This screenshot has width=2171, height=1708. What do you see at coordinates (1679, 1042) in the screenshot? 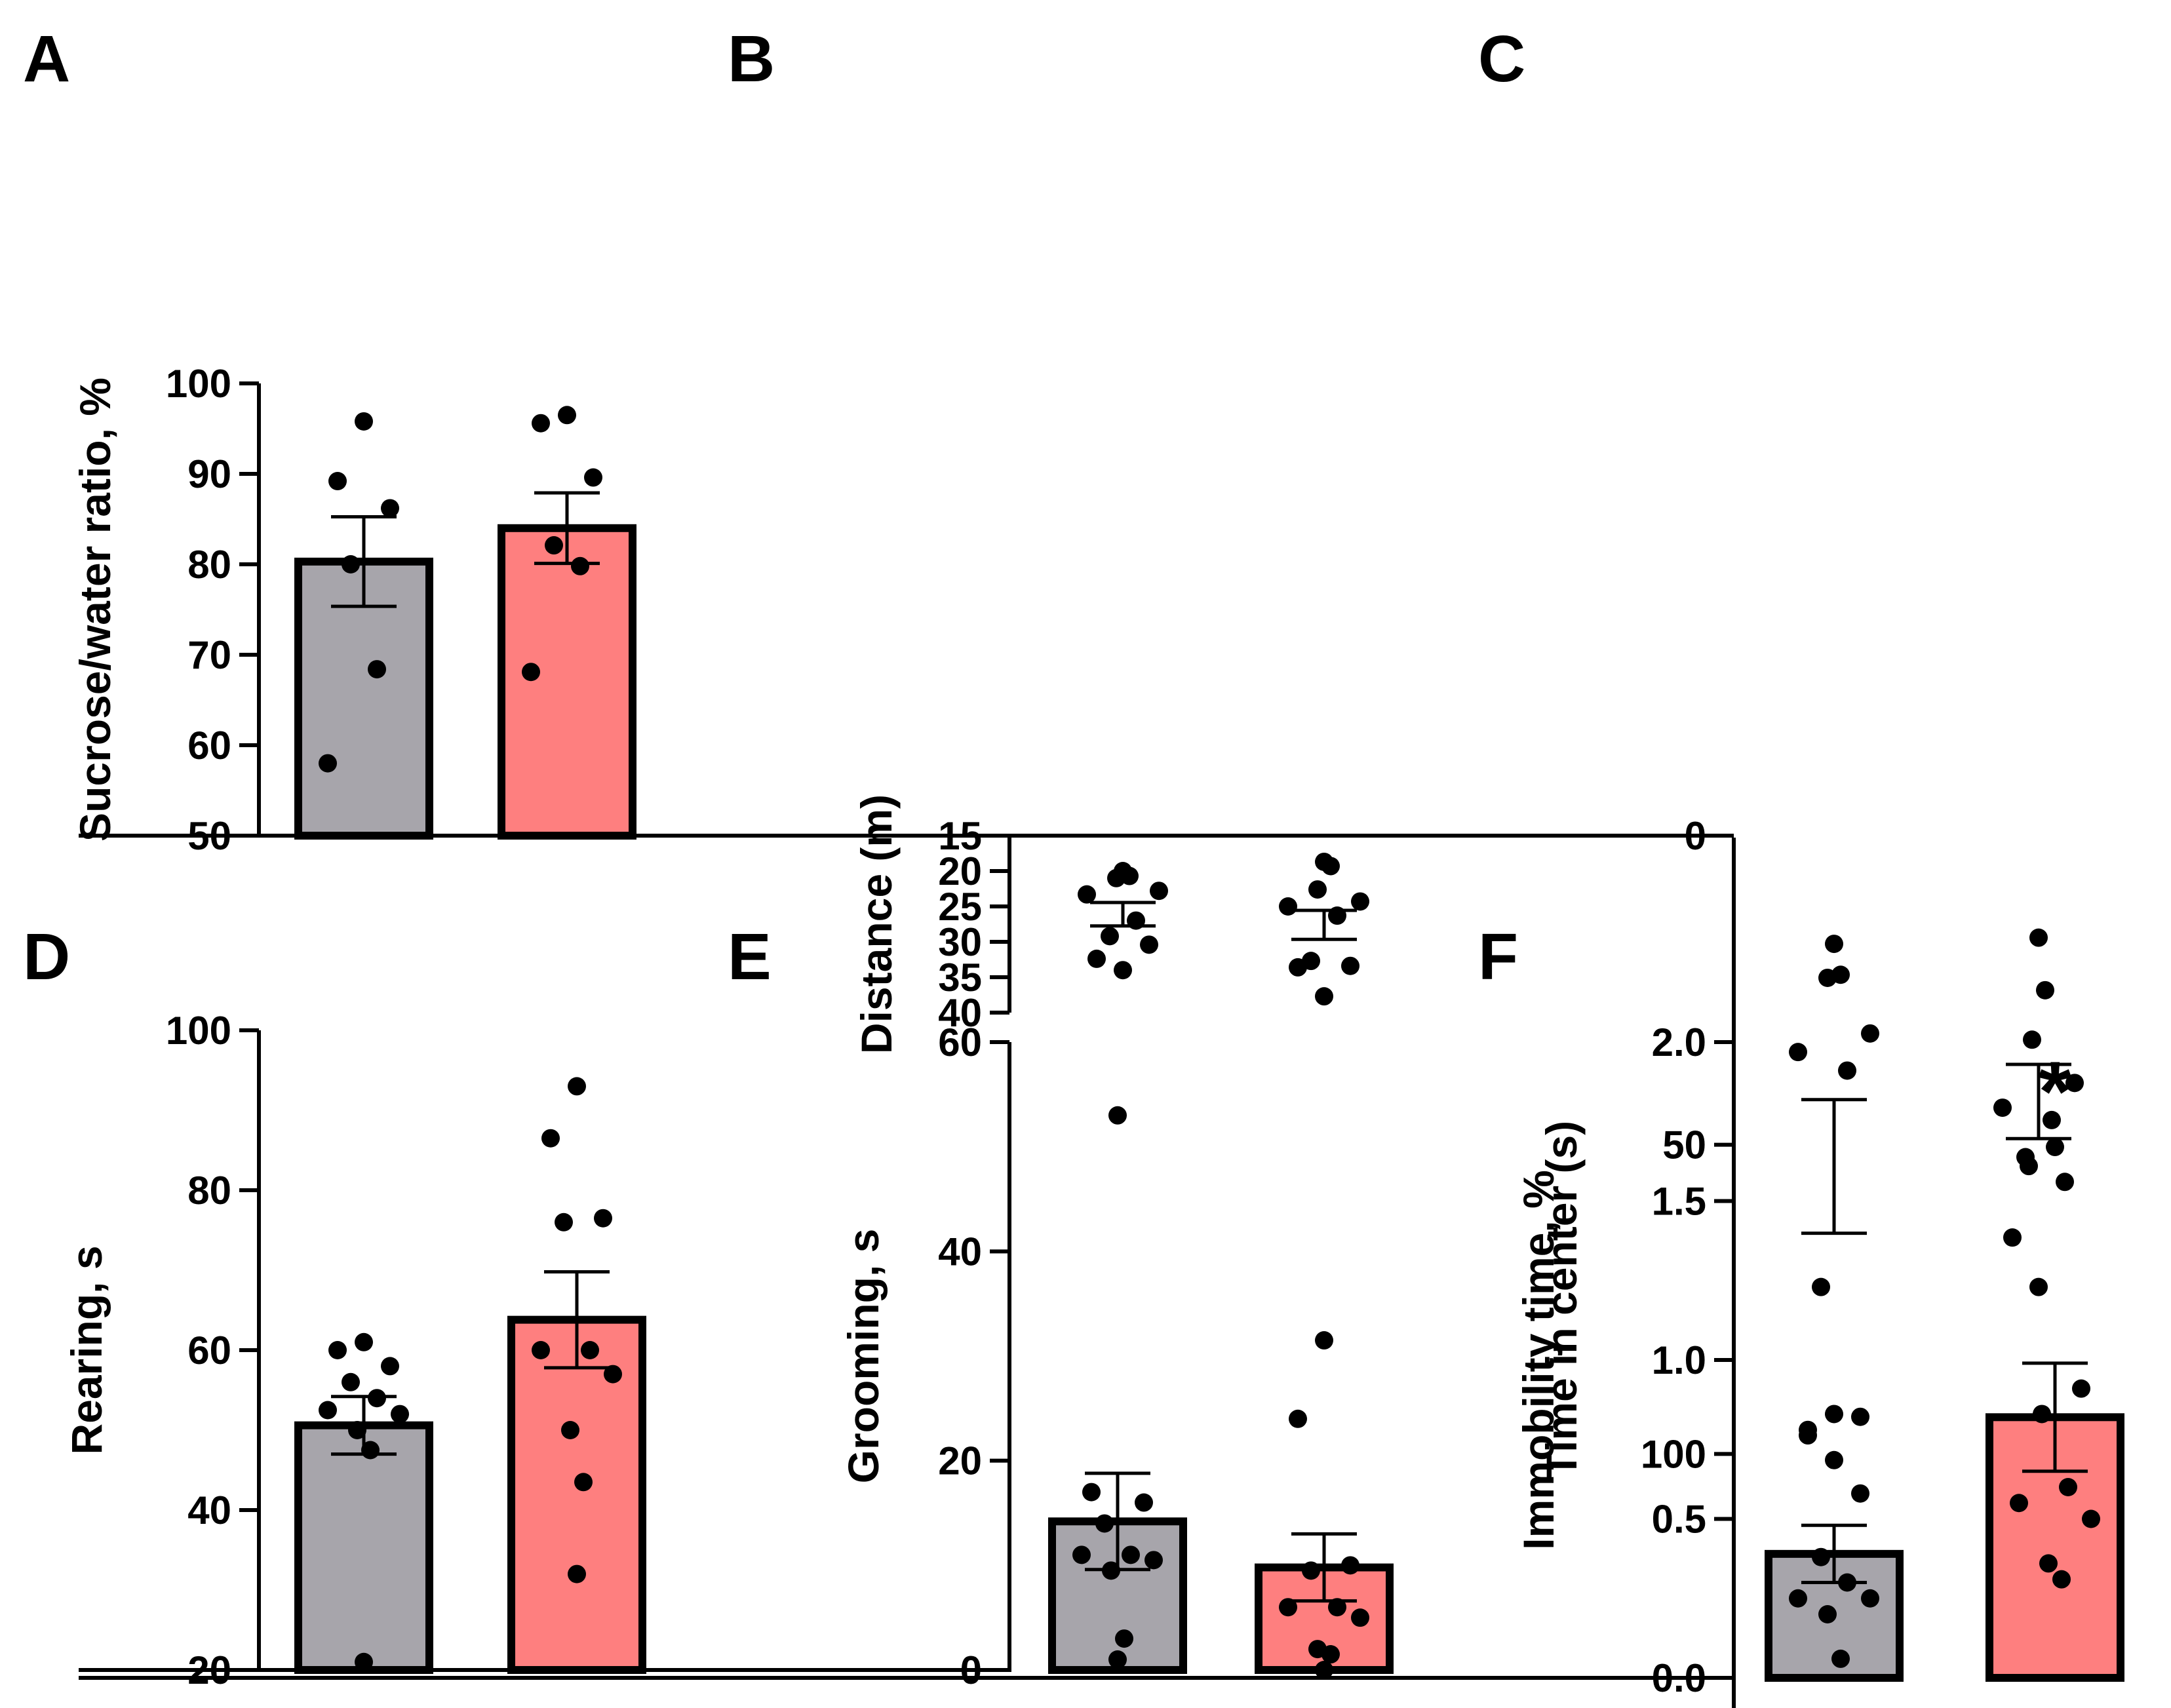
I see `y-tick-label: 2.0` at bounding box center [1679, 1042].